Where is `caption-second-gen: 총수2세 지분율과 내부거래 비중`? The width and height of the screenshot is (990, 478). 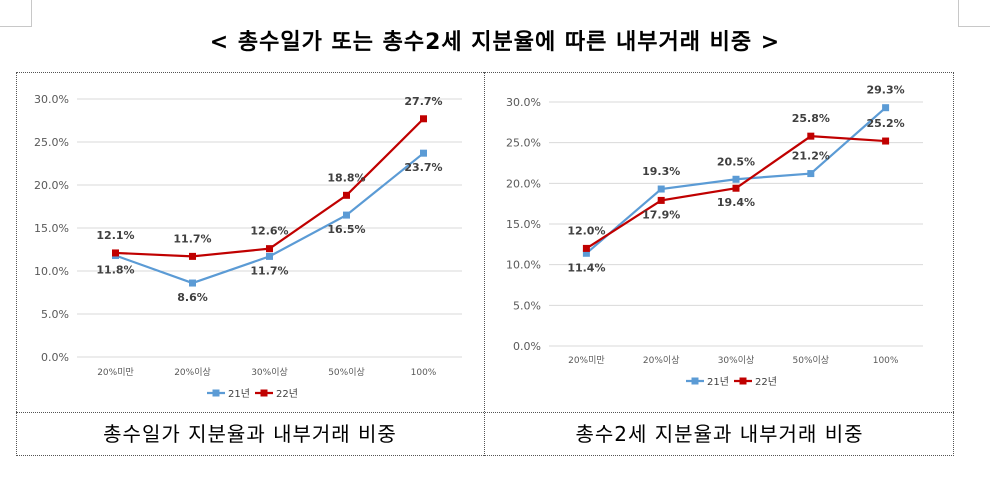
caption-second-gen: 총수2세 지분율과 내부거래 비중 is located at coordinates (719, 434).